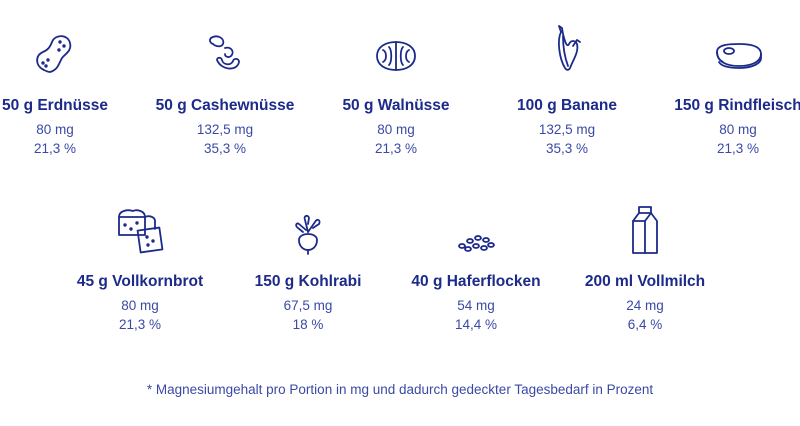 The image size is (800, 426). Describe the element at coordinates (567, 105) in the screenshot. I see `item-label: 100 g Banane` at that location.